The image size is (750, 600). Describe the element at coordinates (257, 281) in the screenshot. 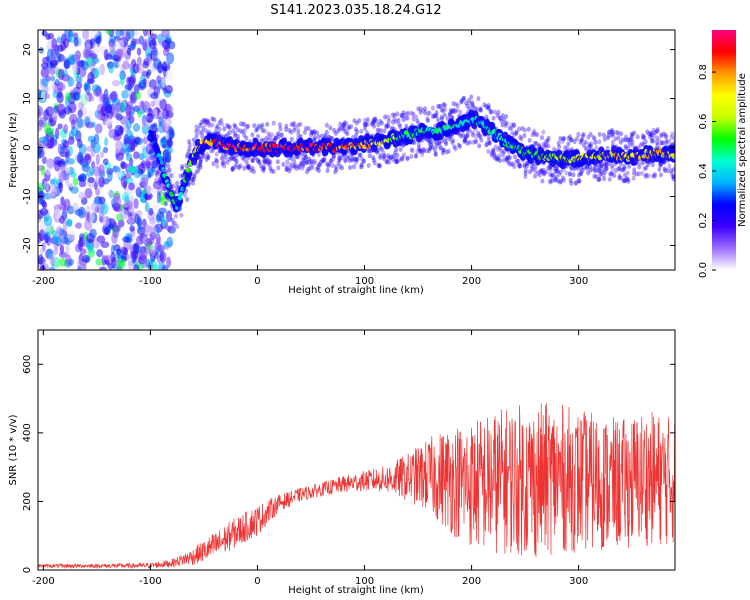

I see `x-tick-label: 0` at that location.